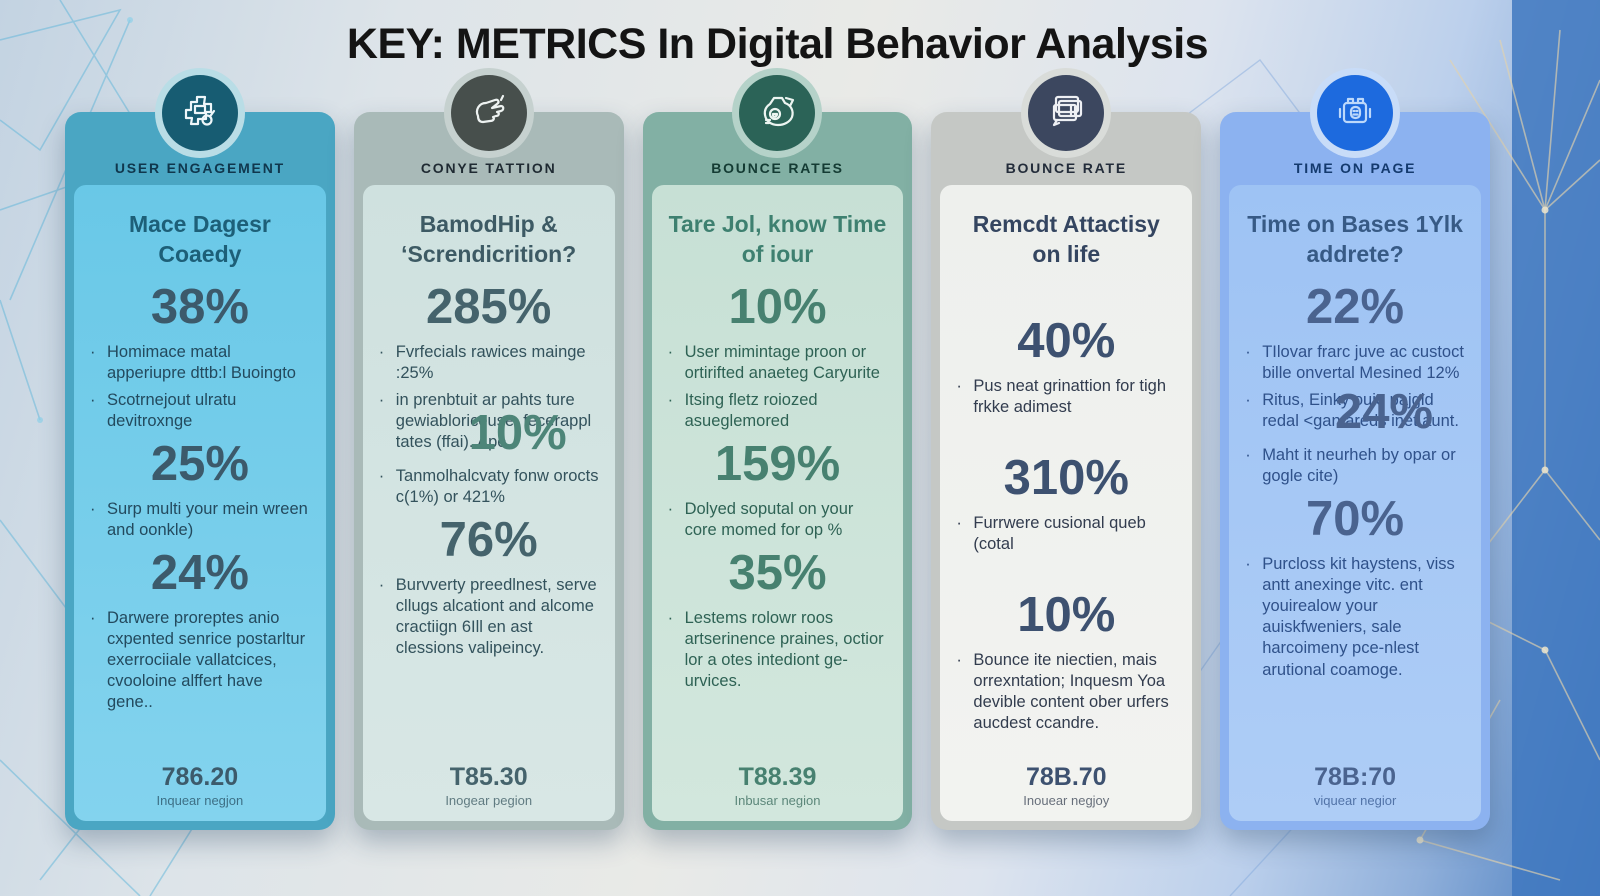  What do you see at coordinates (488, 540) in the screenshot?
I see `stat-value: 76%` at bounding box center [488, 540].